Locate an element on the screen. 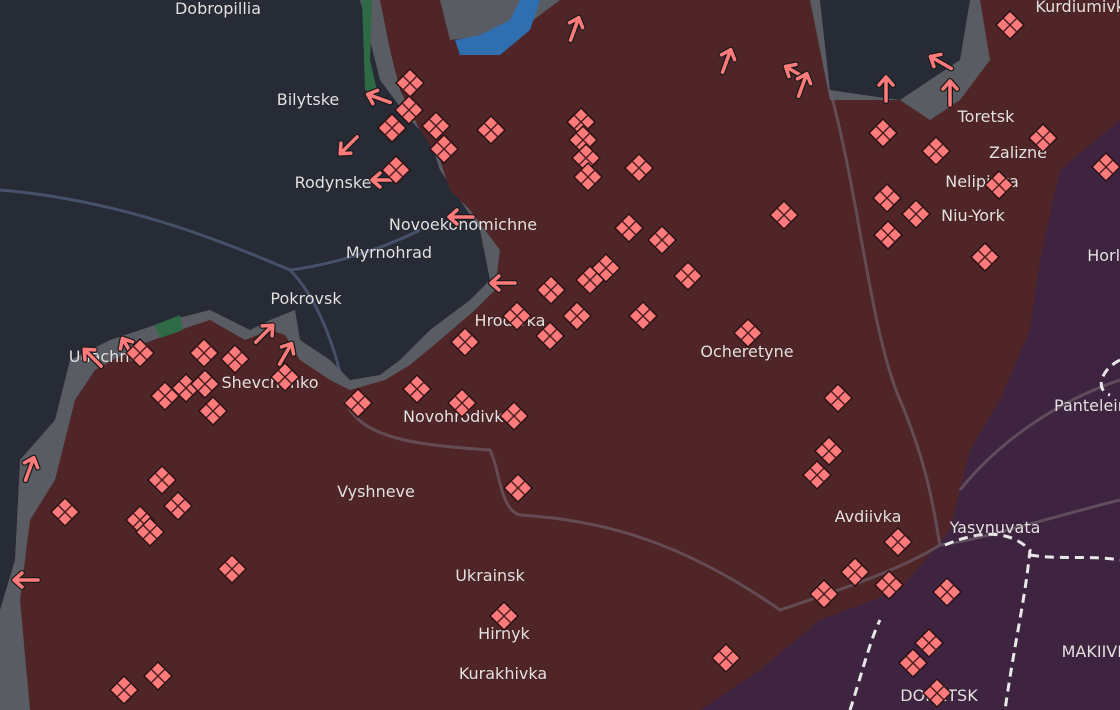  ukrainian-held-pocket is located at coordinates (895, 50).